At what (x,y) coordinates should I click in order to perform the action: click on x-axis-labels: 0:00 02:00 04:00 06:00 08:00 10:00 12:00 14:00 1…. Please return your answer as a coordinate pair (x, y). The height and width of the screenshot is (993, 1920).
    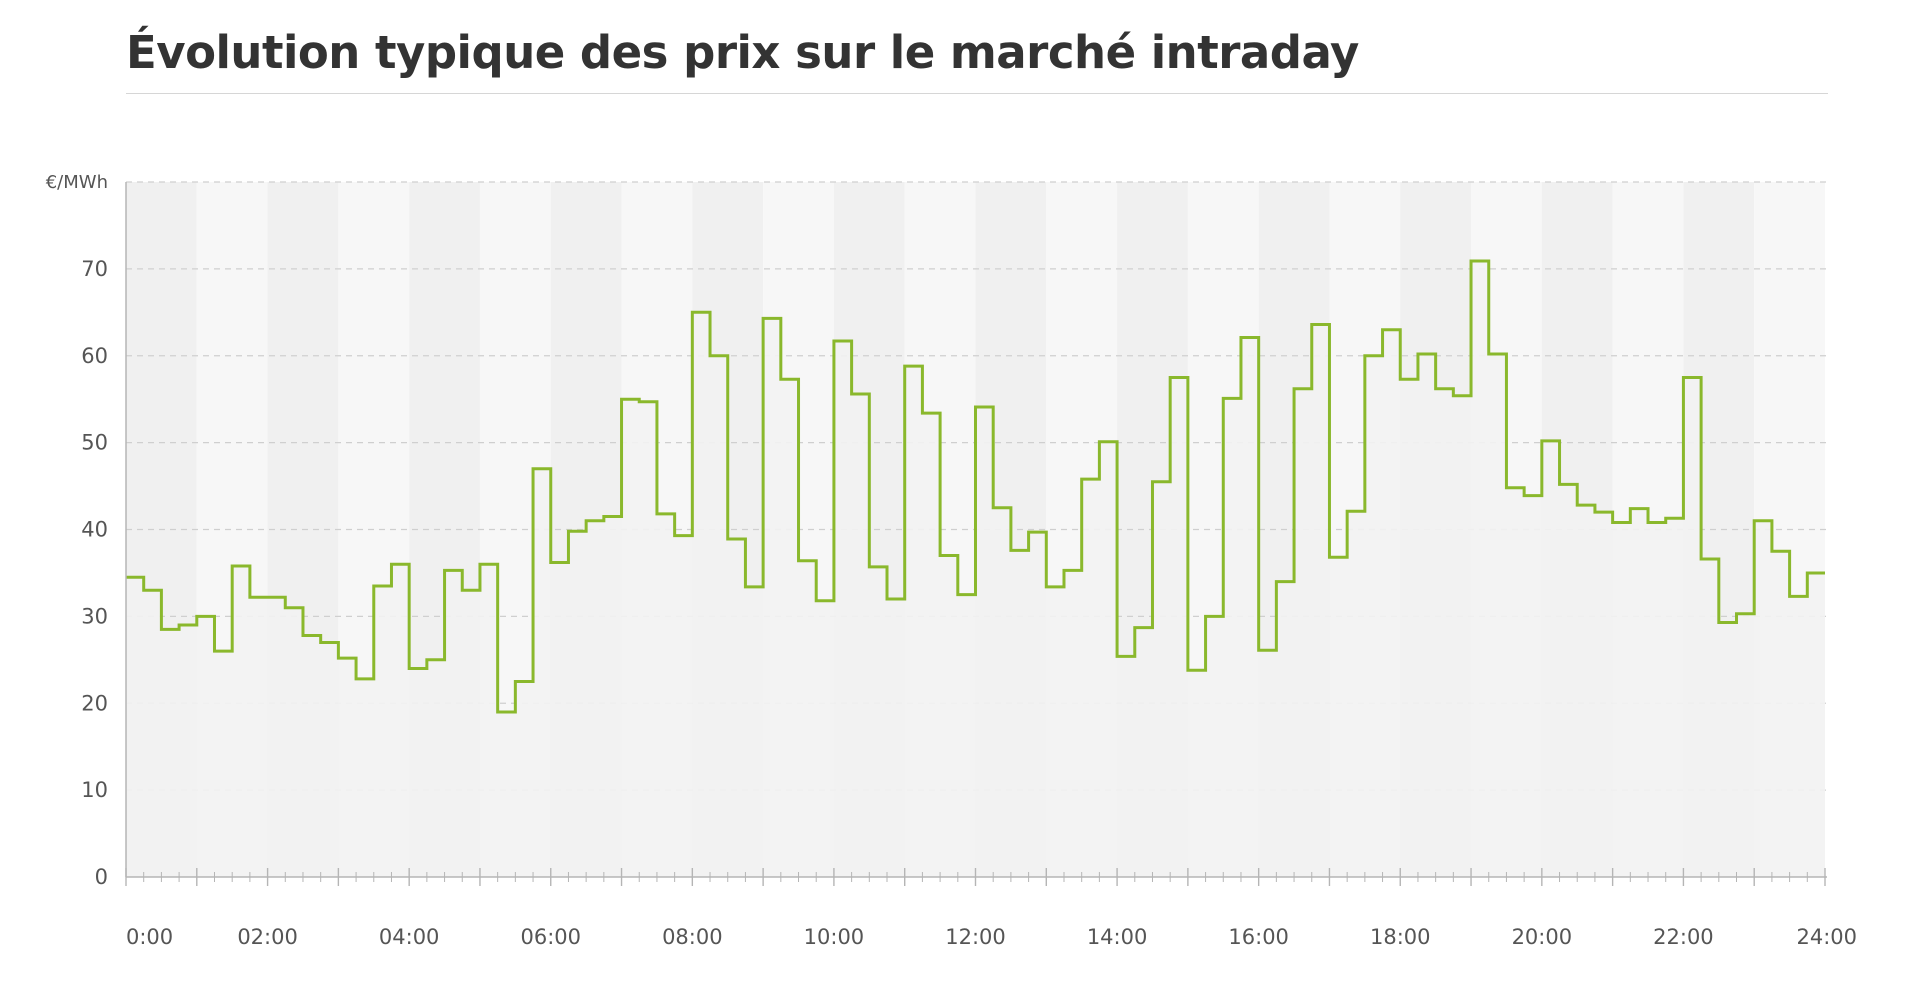
    Looking at the image, I should click on (991, 937).